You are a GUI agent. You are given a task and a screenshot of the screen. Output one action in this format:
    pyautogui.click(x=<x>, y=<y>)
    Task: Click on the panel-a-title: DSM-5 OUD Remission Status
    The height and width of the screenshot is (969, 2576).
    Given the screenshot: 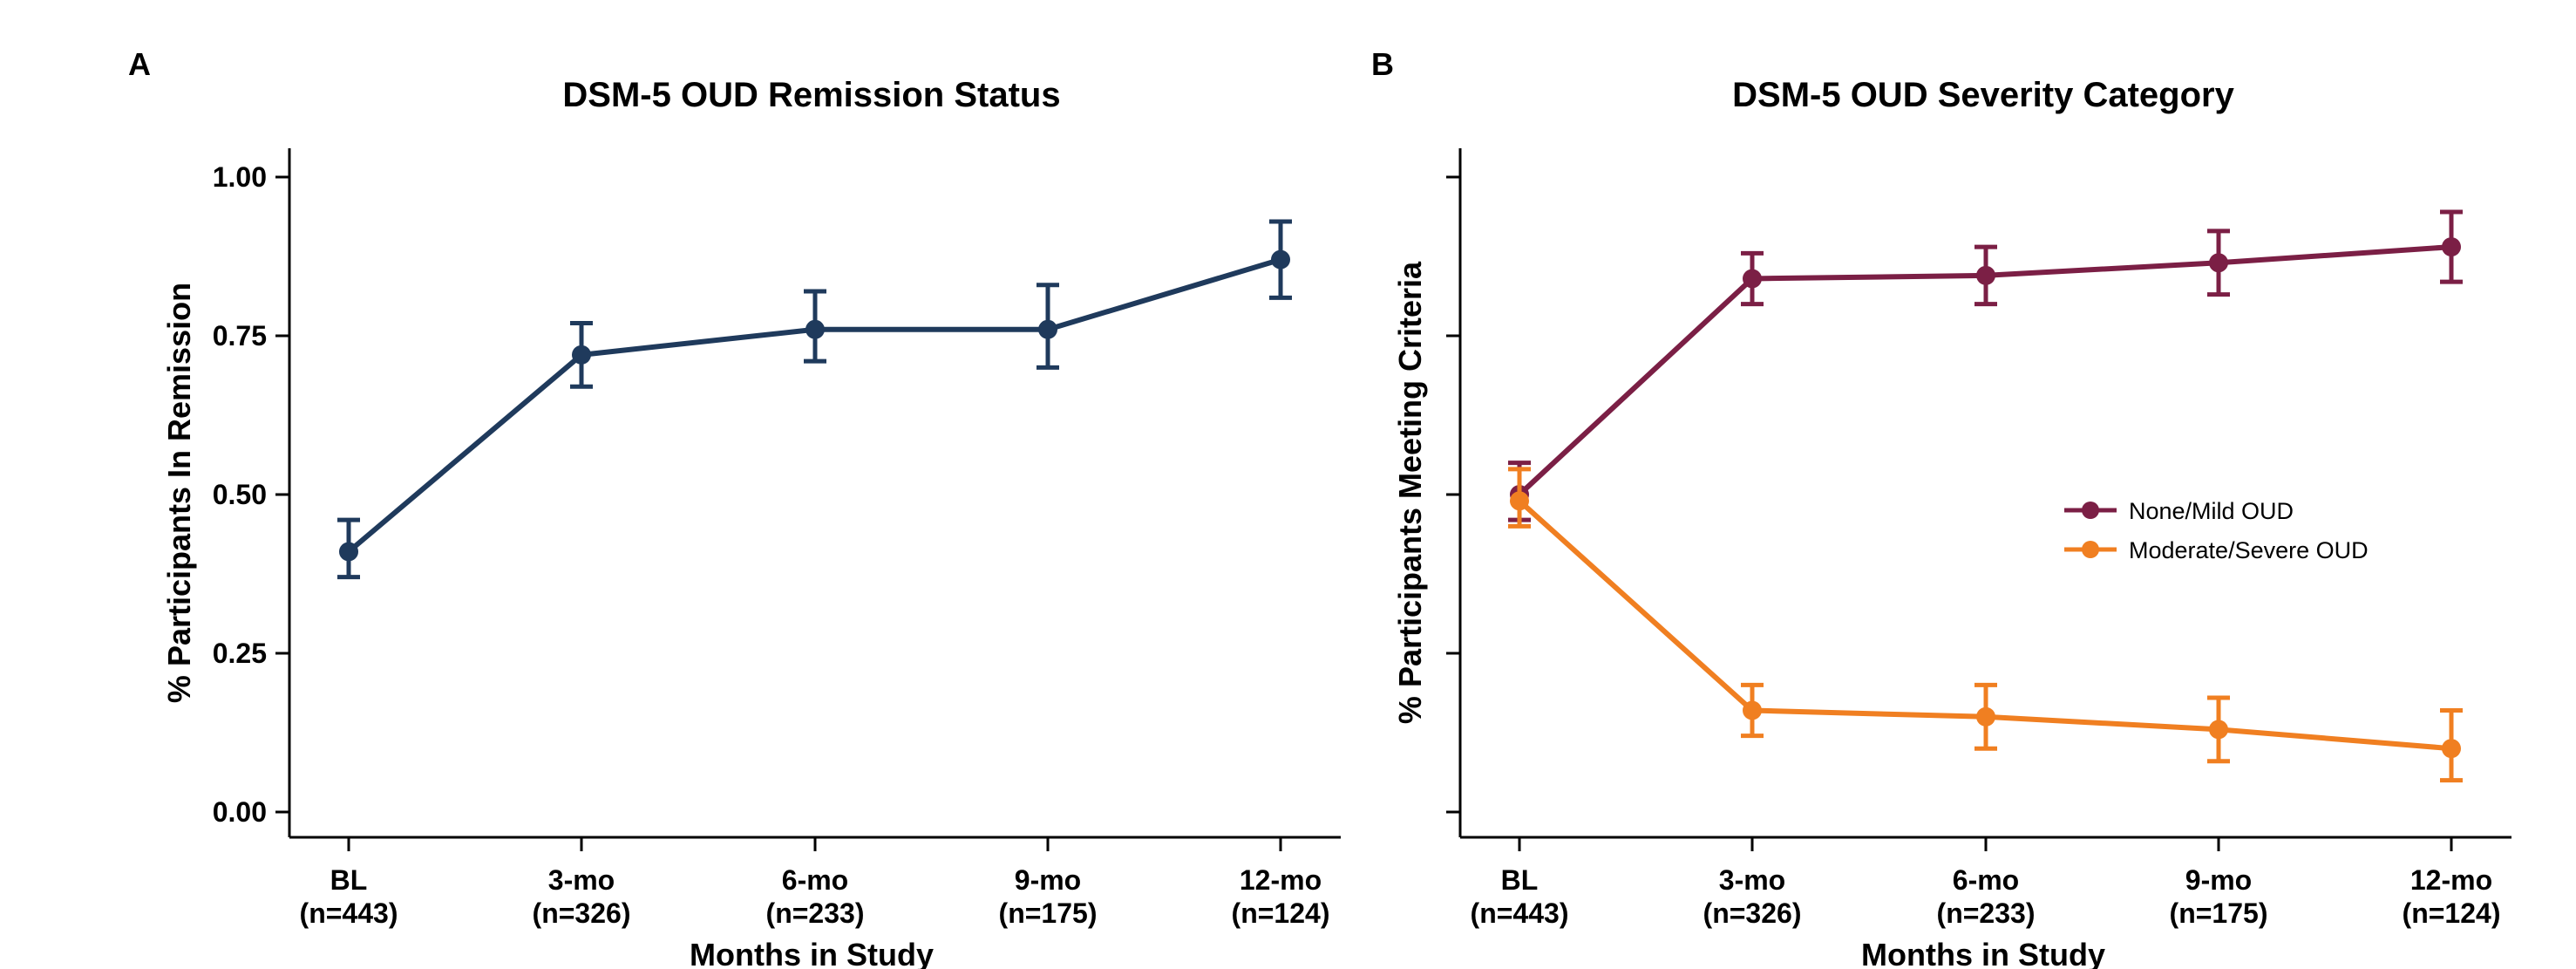 What is the action you would take?
    pyautogui.click(x=811, y=95)
    